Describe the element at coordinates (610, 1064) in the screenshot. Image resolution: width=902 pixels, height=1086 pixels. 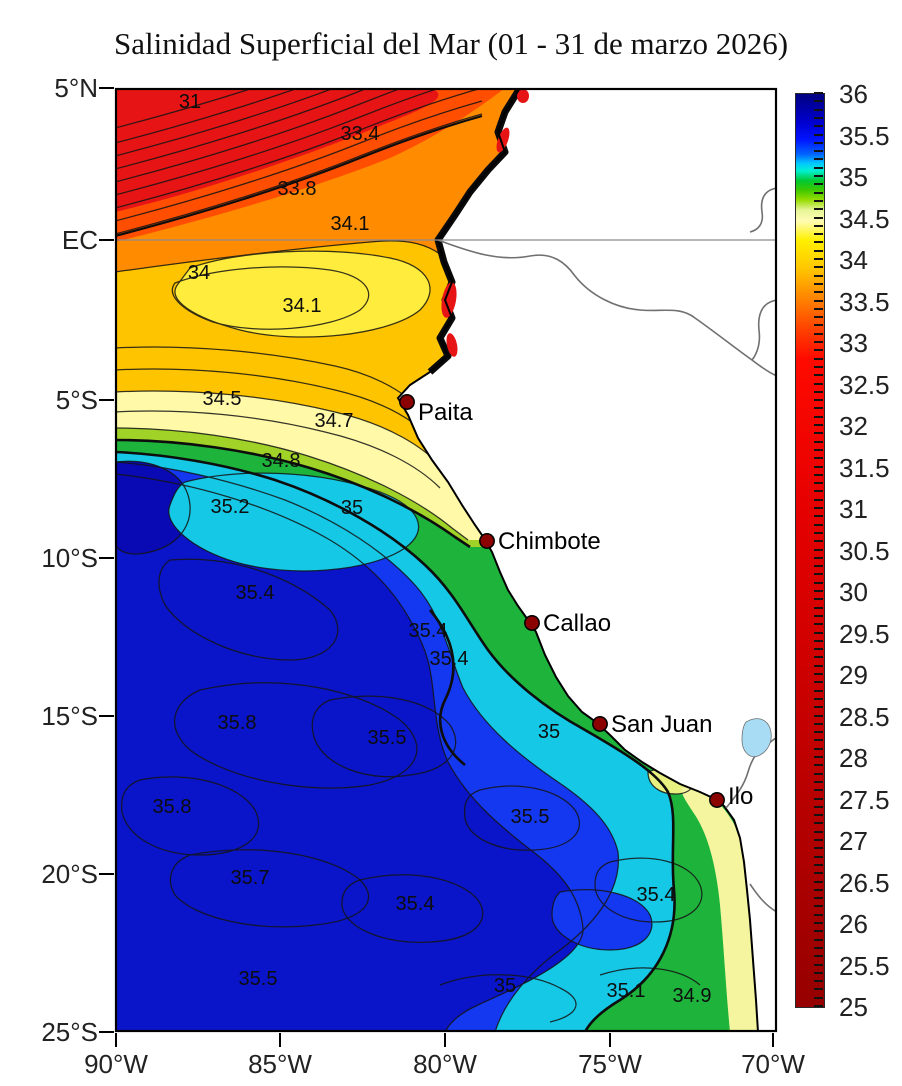
I see `x-tick-label: 75°W` at that location.